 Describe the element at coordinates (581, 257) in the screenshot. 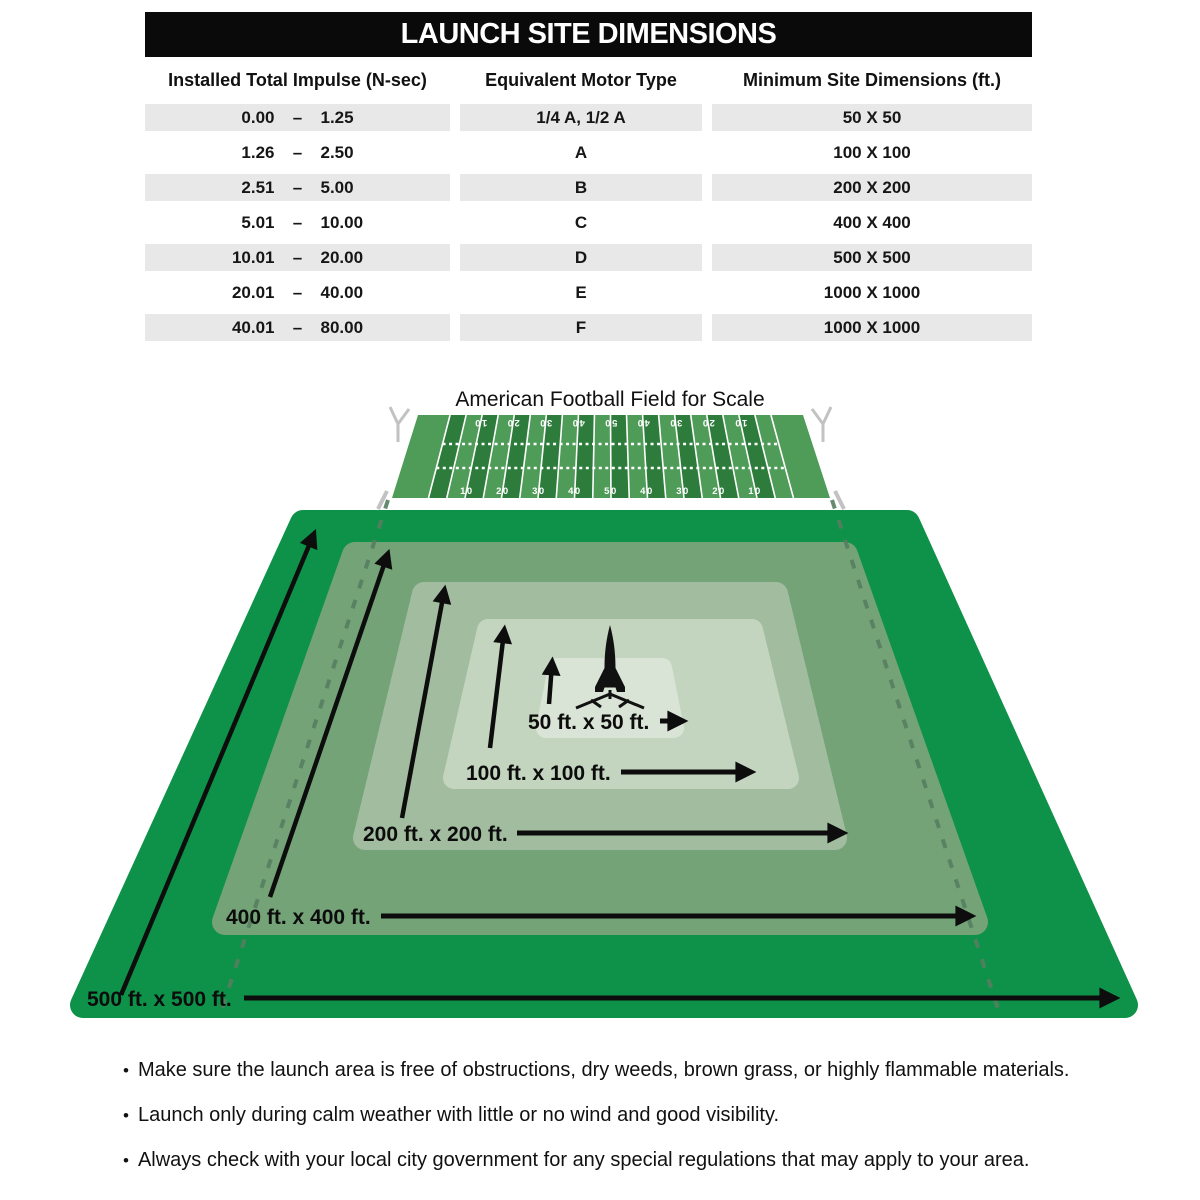

I see `motor-type: D` at that location.